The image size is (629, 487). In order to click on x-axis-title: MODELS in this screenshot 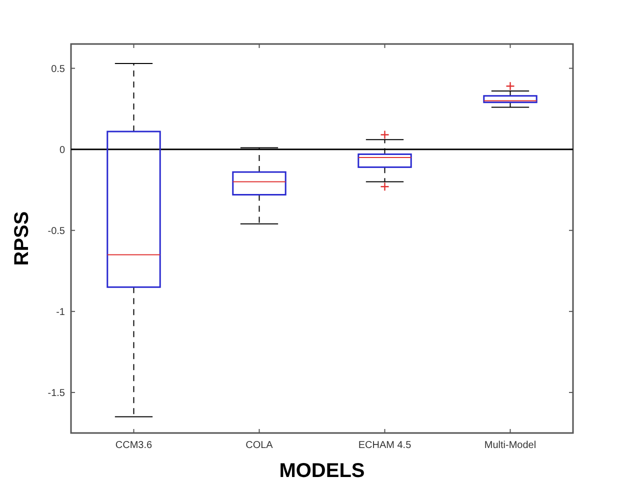, I will do `click(322, 471)`.